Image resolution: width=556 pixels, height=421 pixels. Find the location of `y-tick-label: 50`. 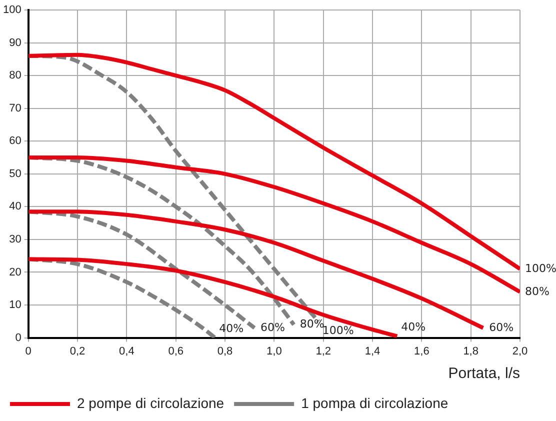

y-tick-label: 50 is located at coordinates (15, 174).